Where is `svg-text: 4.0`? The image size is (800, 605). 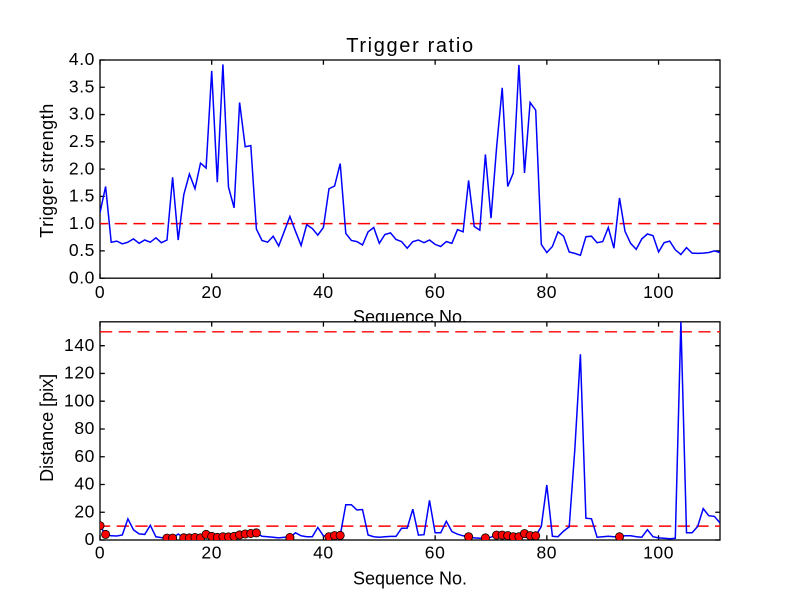 svg-text: 4.0 is located at coordinates (82, 59).